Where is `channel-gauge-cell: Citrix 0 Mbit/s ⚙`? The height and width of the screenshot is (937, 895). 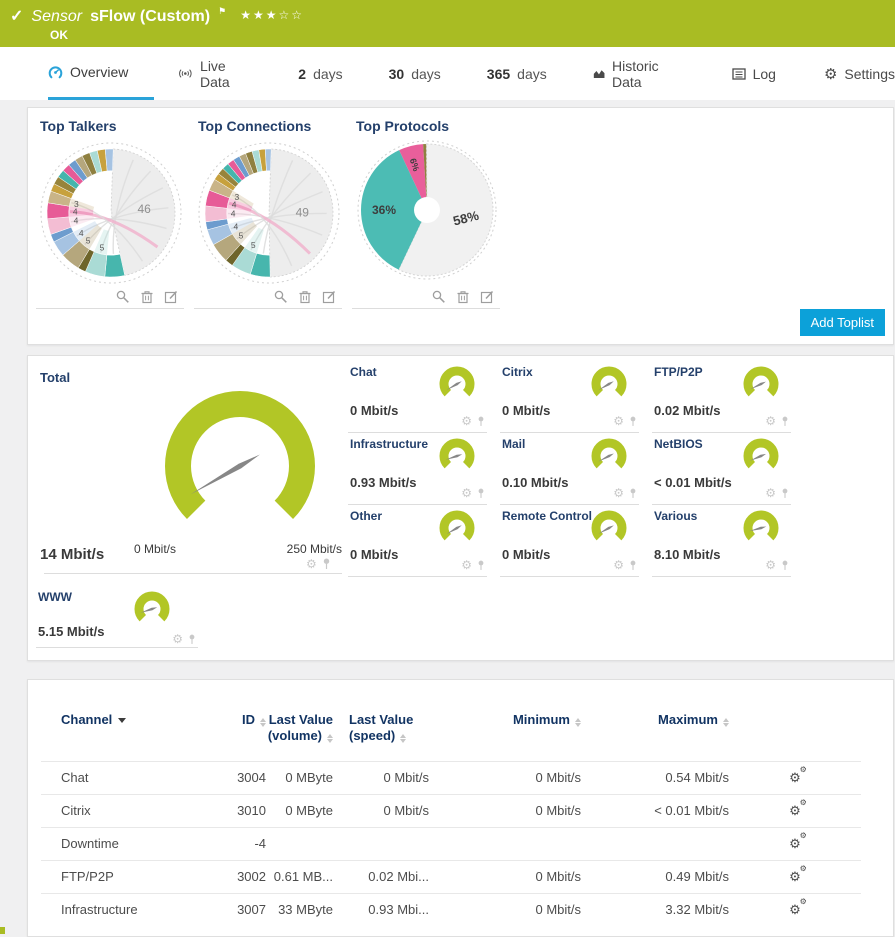
channel-gauge-cell: Citrix 0 Mbit/s ⚙ is located at coordinates (569, 397).